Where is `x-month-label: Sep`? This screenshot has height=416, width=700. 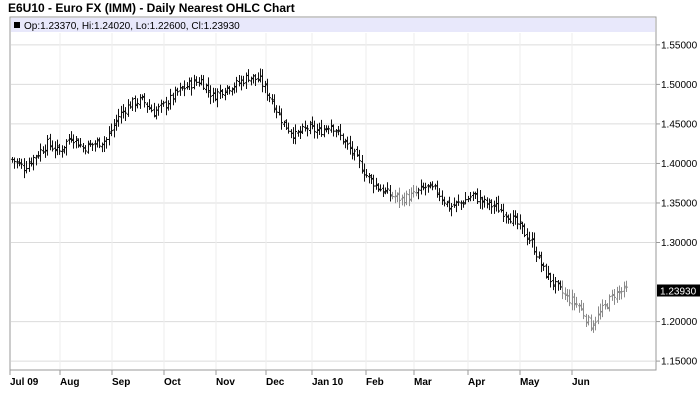
x-month-label: Sep is located at coordinates (121, 382).